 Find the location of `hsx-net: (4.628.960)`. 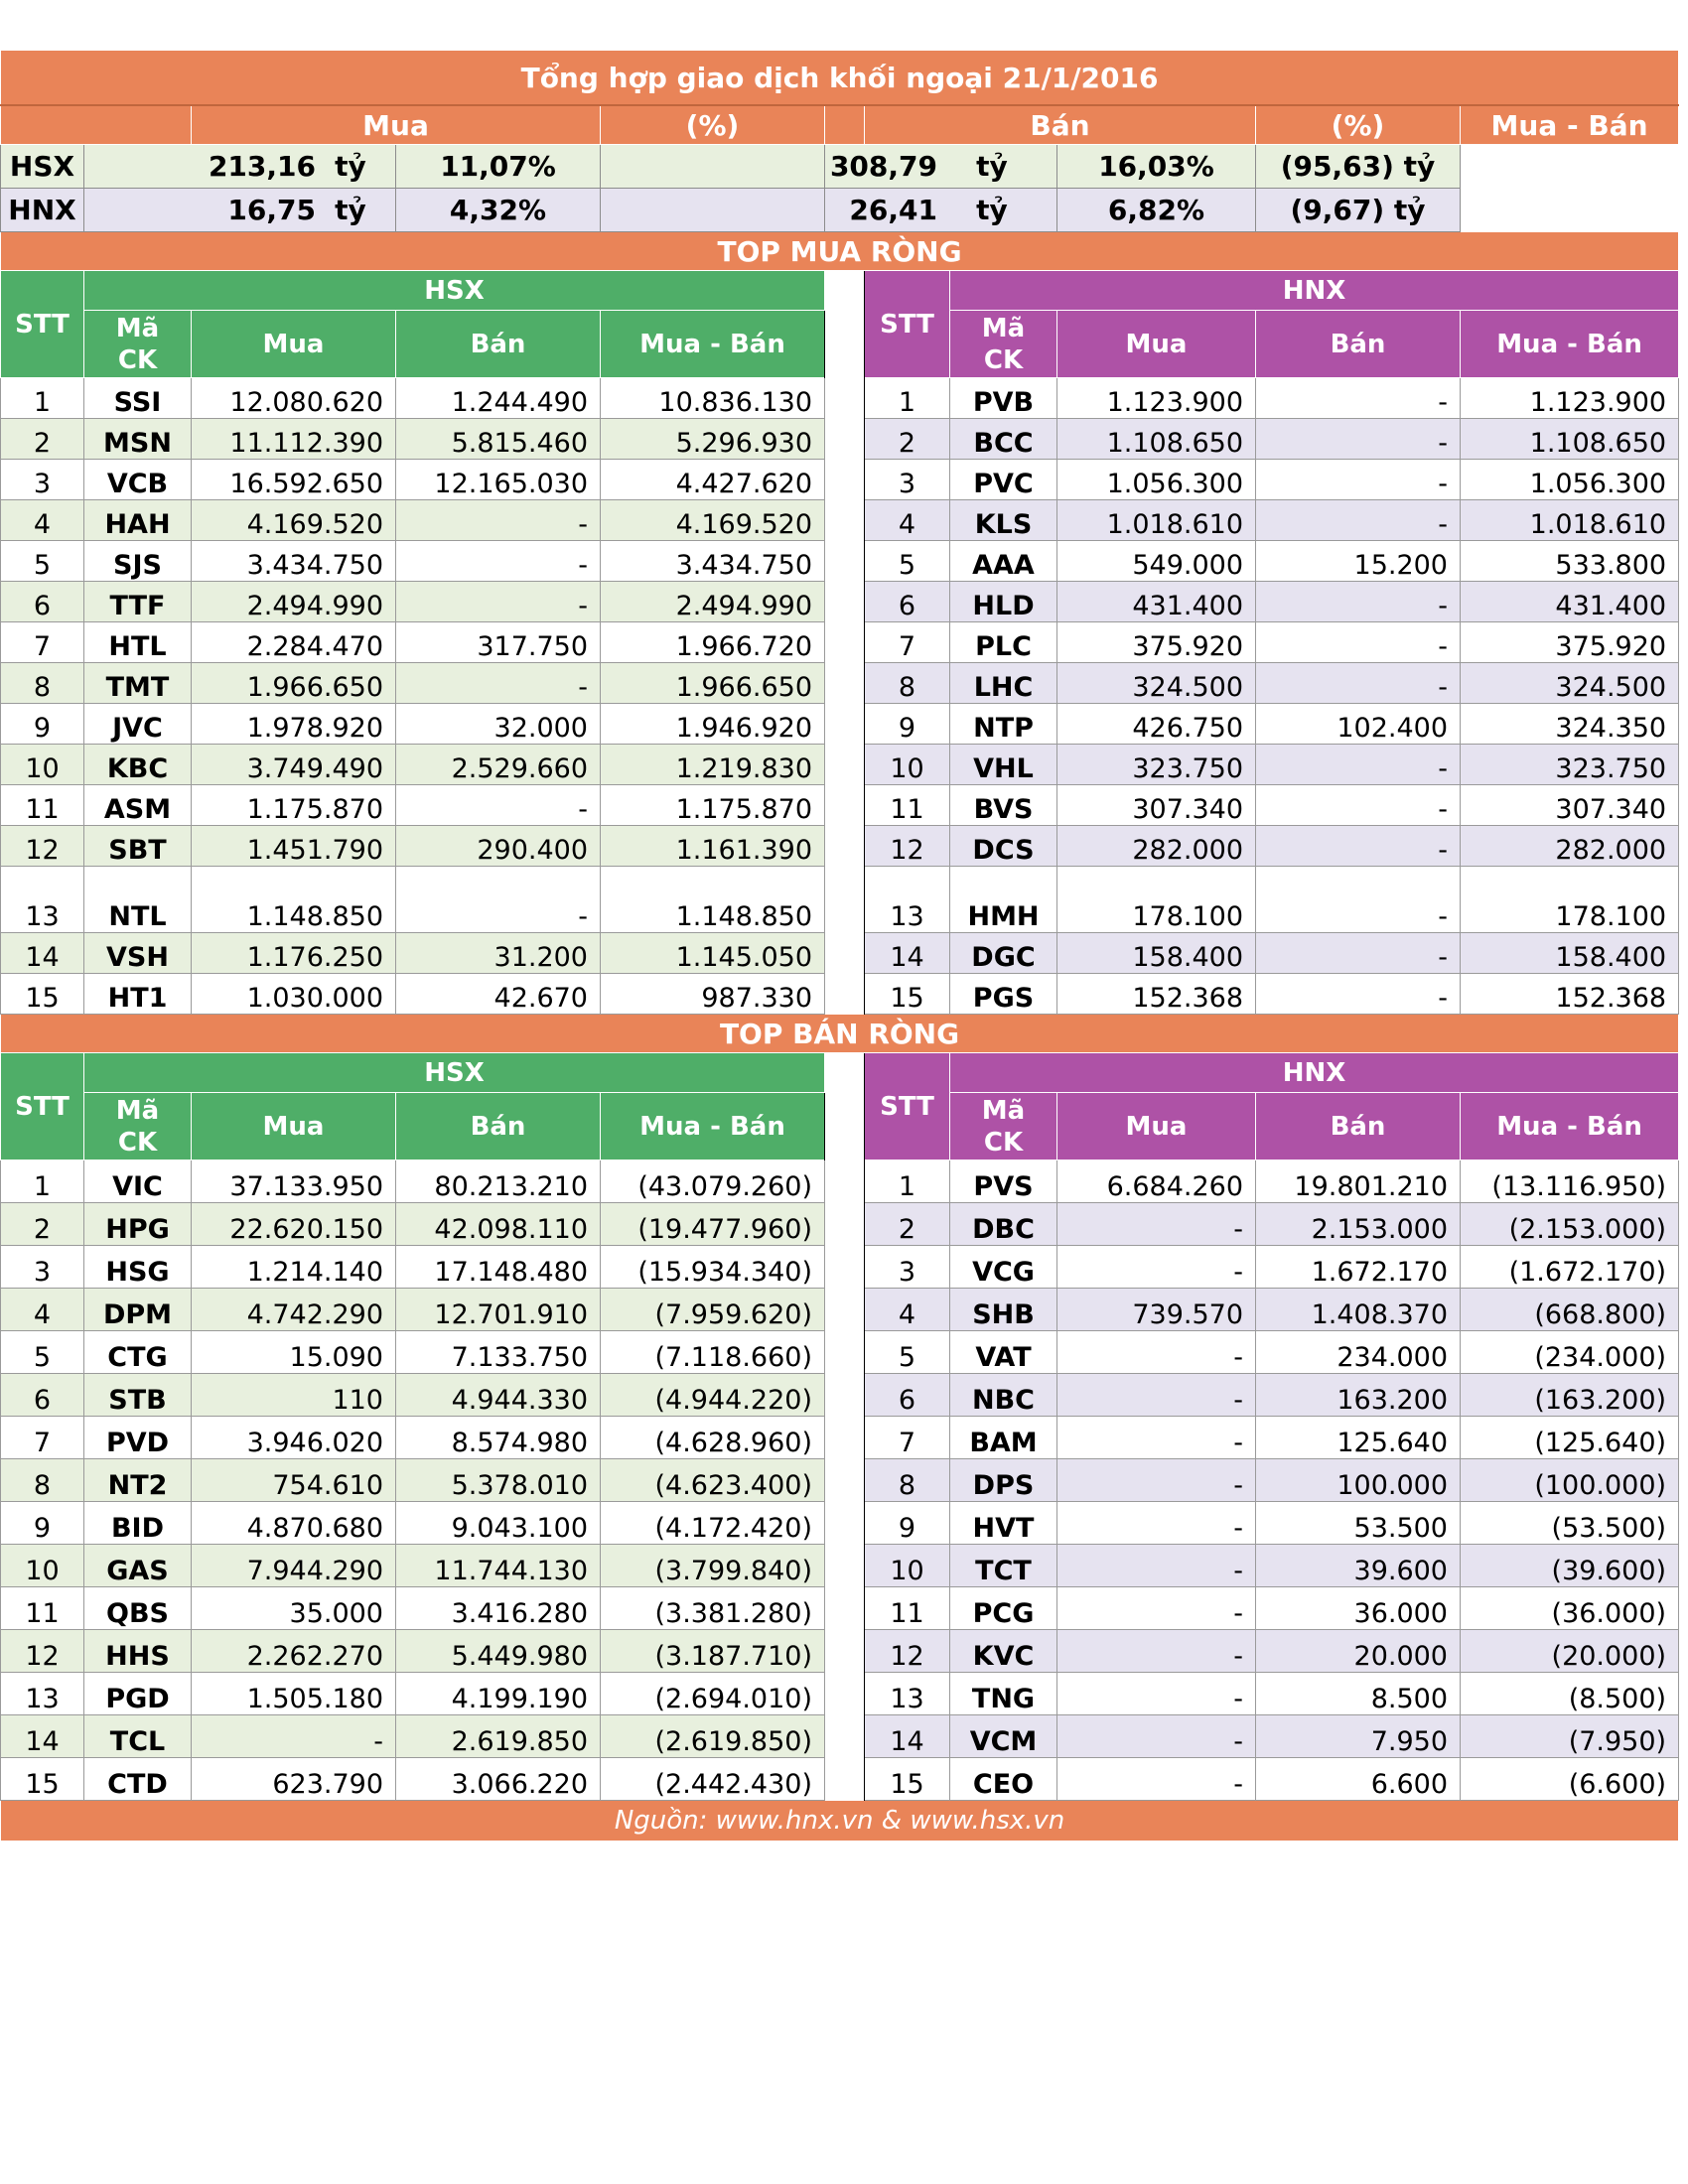

hsx-net: (4.628.960) is located at coordinates (712, 1437).